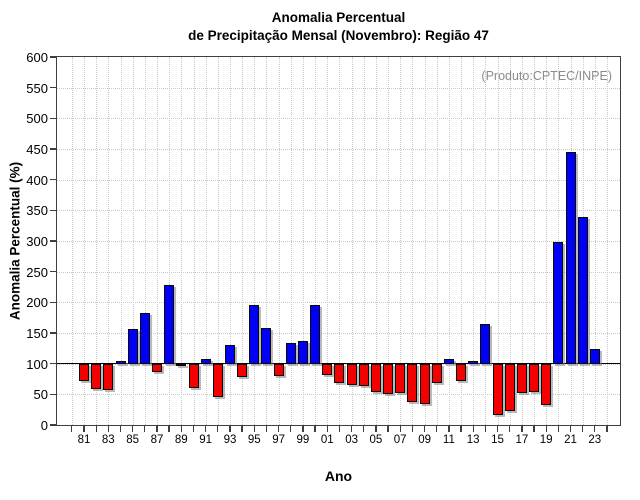  Describe the element at coordinates (388, 379) in the screenshot. I see `bar-2006` at that location.